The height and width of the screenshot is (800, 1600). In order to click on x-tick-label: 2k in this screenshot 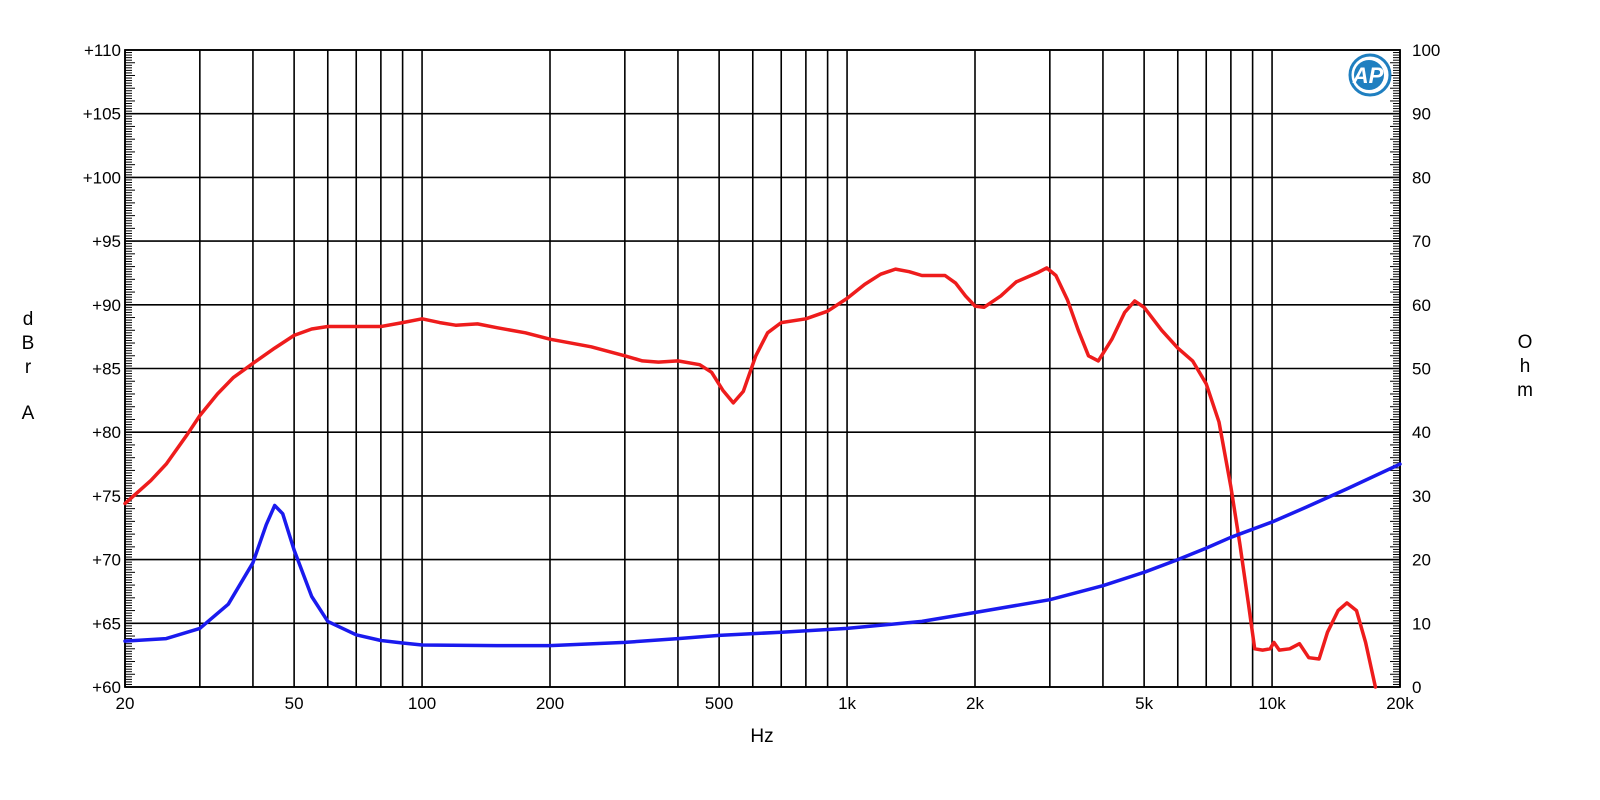, I will do `click(975, 703)`.